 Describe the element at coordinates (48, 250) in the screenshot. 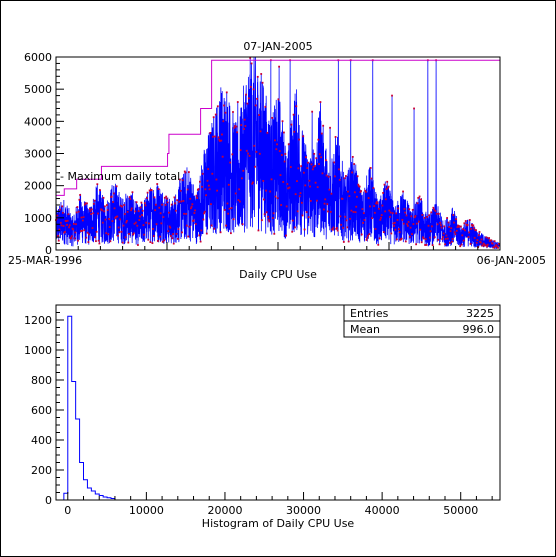

I see `y-tick-label: 0` at that location.